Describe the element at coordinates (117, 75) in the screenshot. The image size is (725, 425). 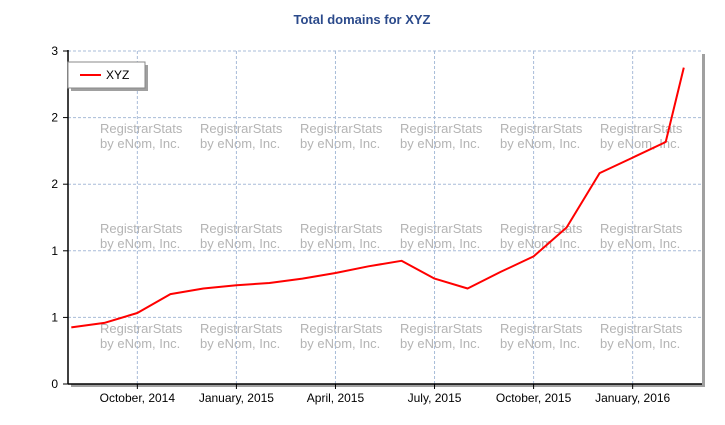
I see `legend-label-xyz: XYZ` at that location.